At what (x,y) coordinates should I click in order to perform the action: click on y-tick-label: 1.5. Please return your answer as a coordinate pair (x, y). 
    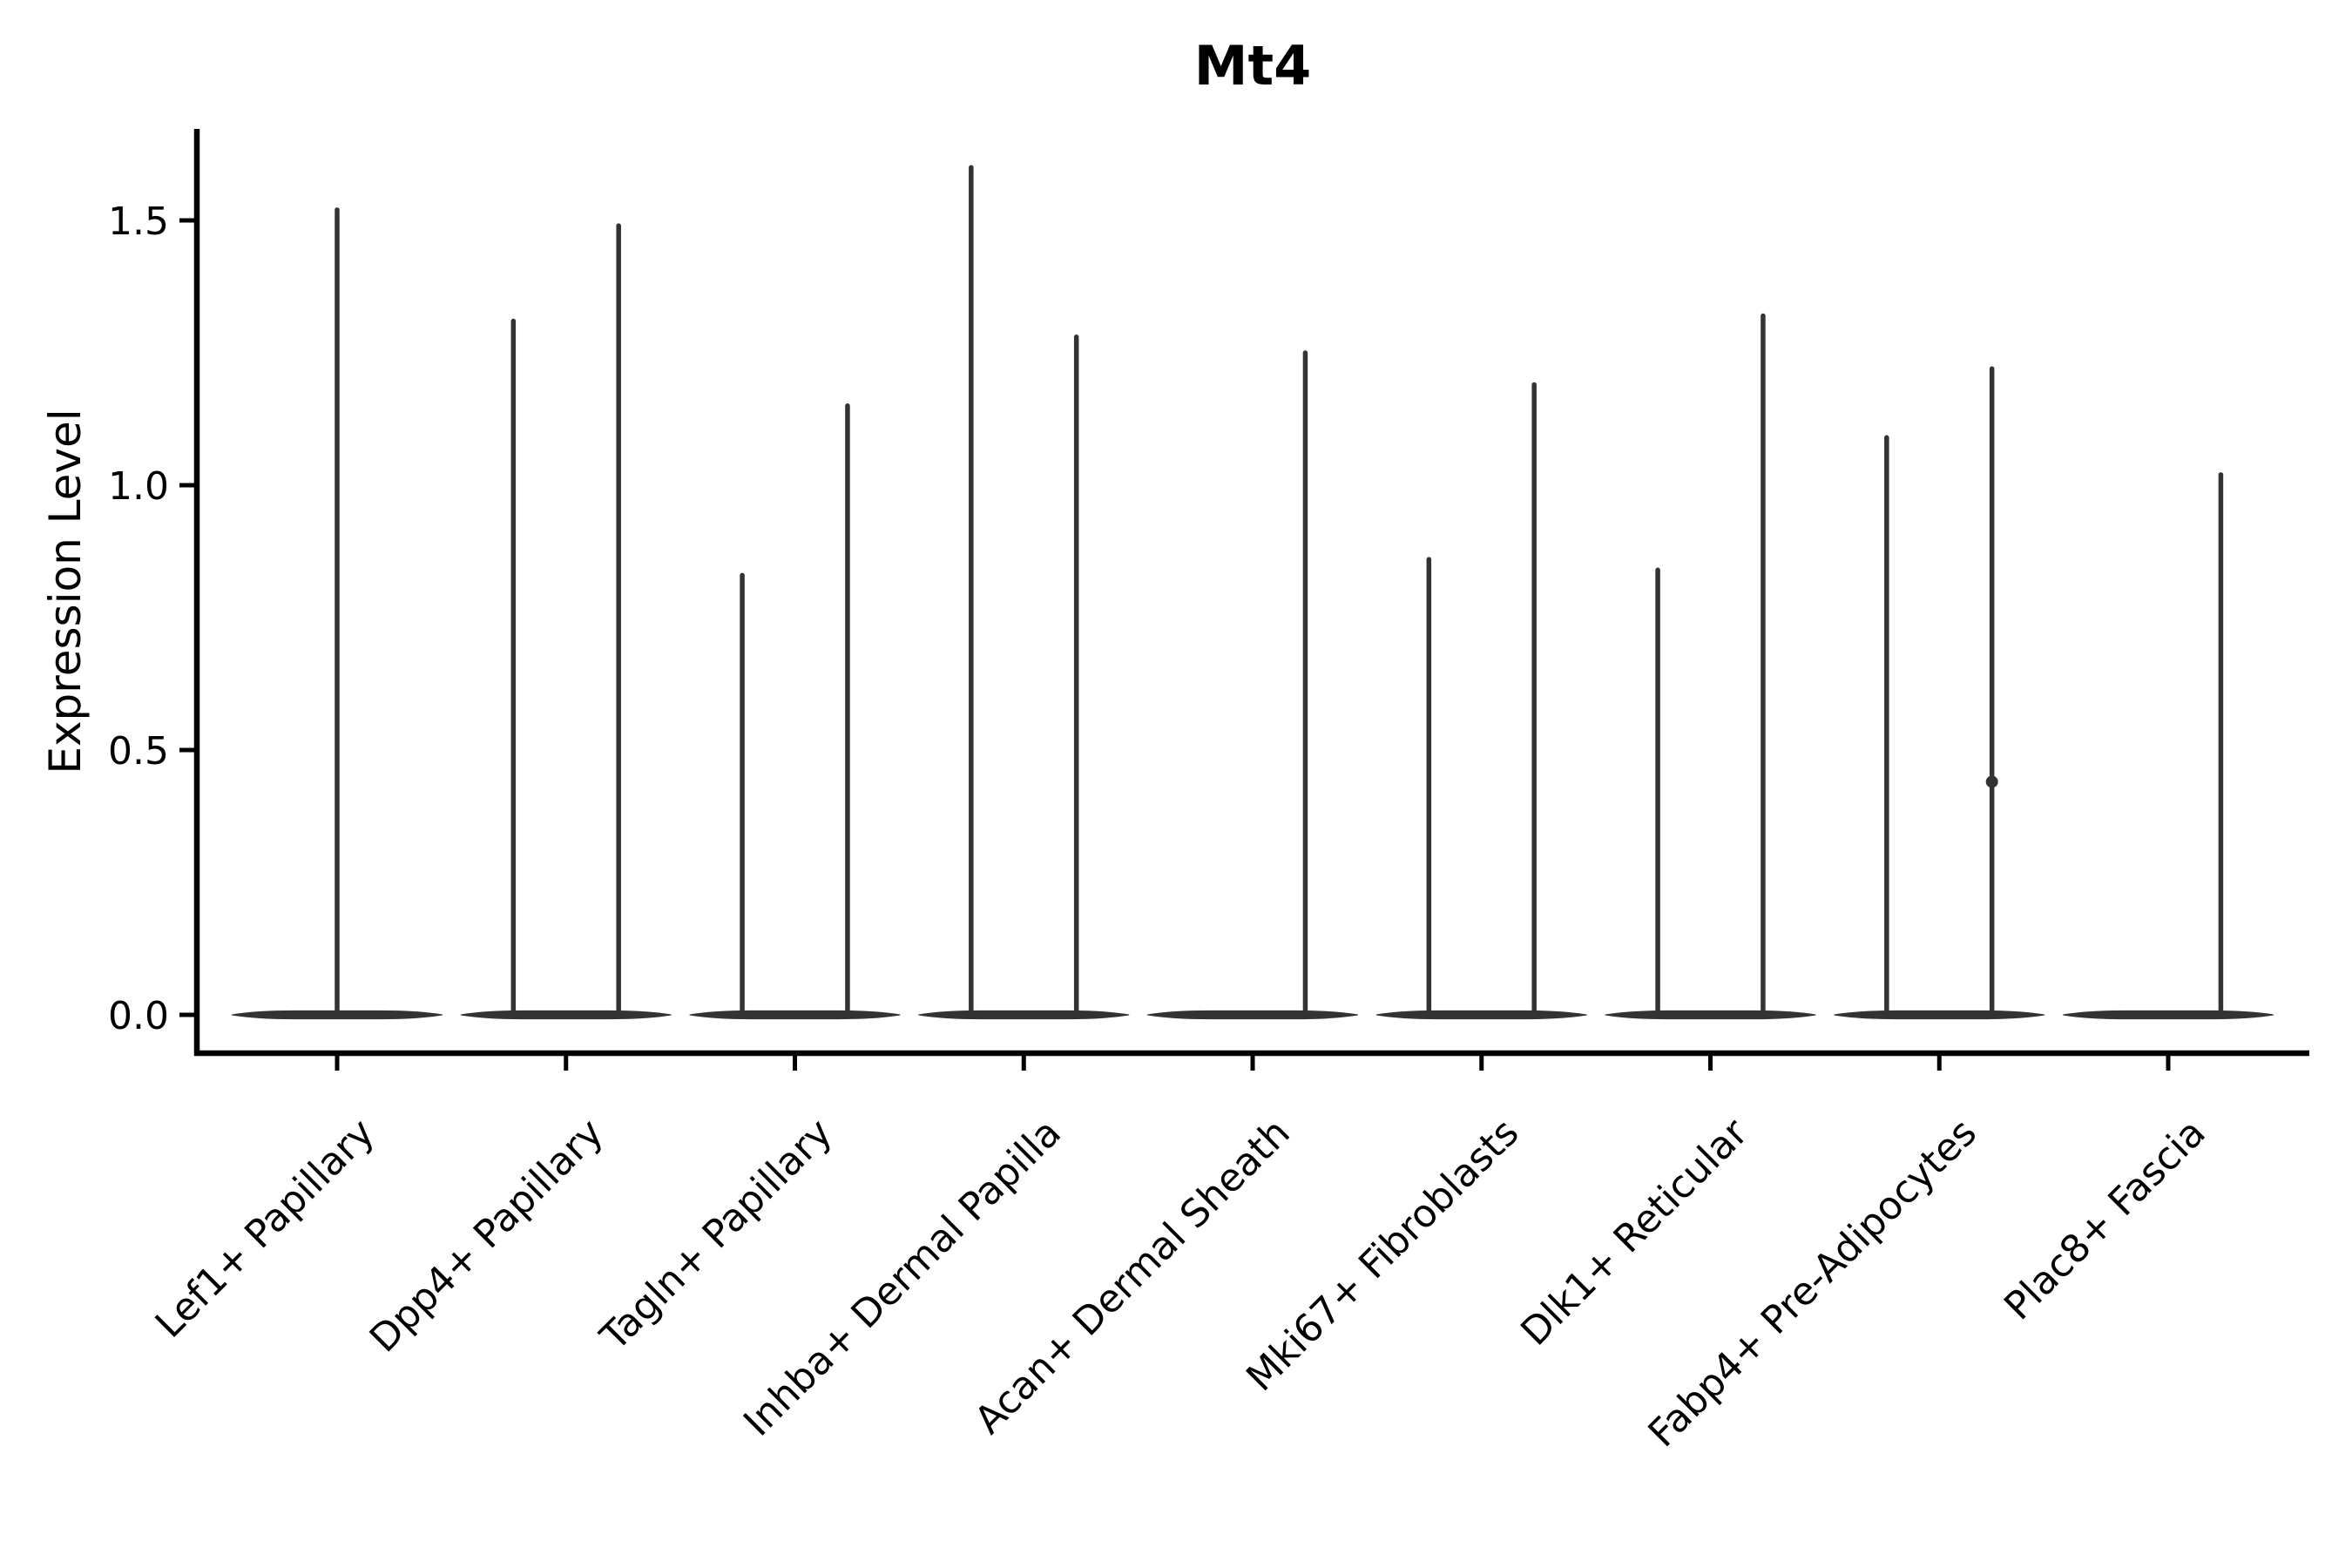
    Looking at the image, I should click on (138, 221).